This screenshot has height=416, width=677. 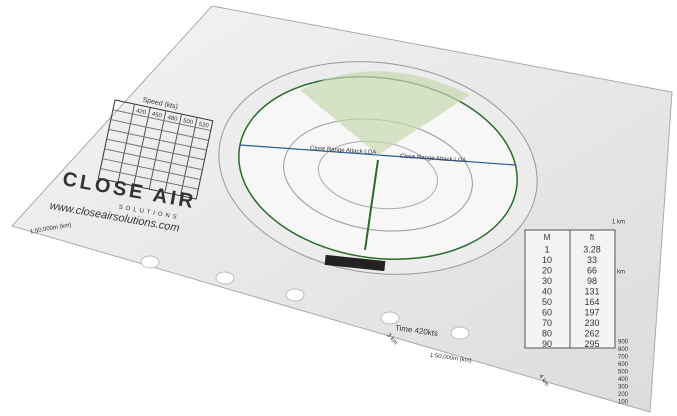 What do you see at coordinates (591, 291) in the screenshot?
I see `conv-cell: 131` at bounding box center [591, 291].